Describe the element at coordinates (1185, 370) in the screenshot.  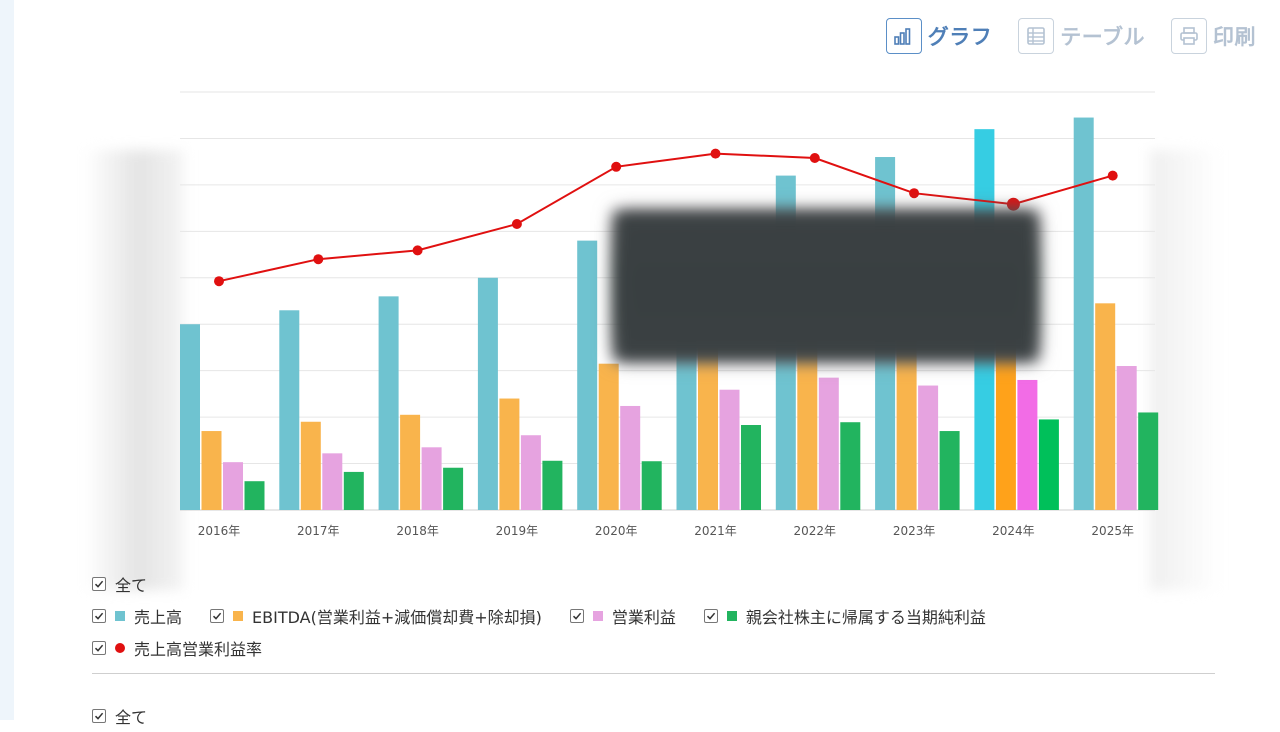
I see `right-axis-redacted` at that location.